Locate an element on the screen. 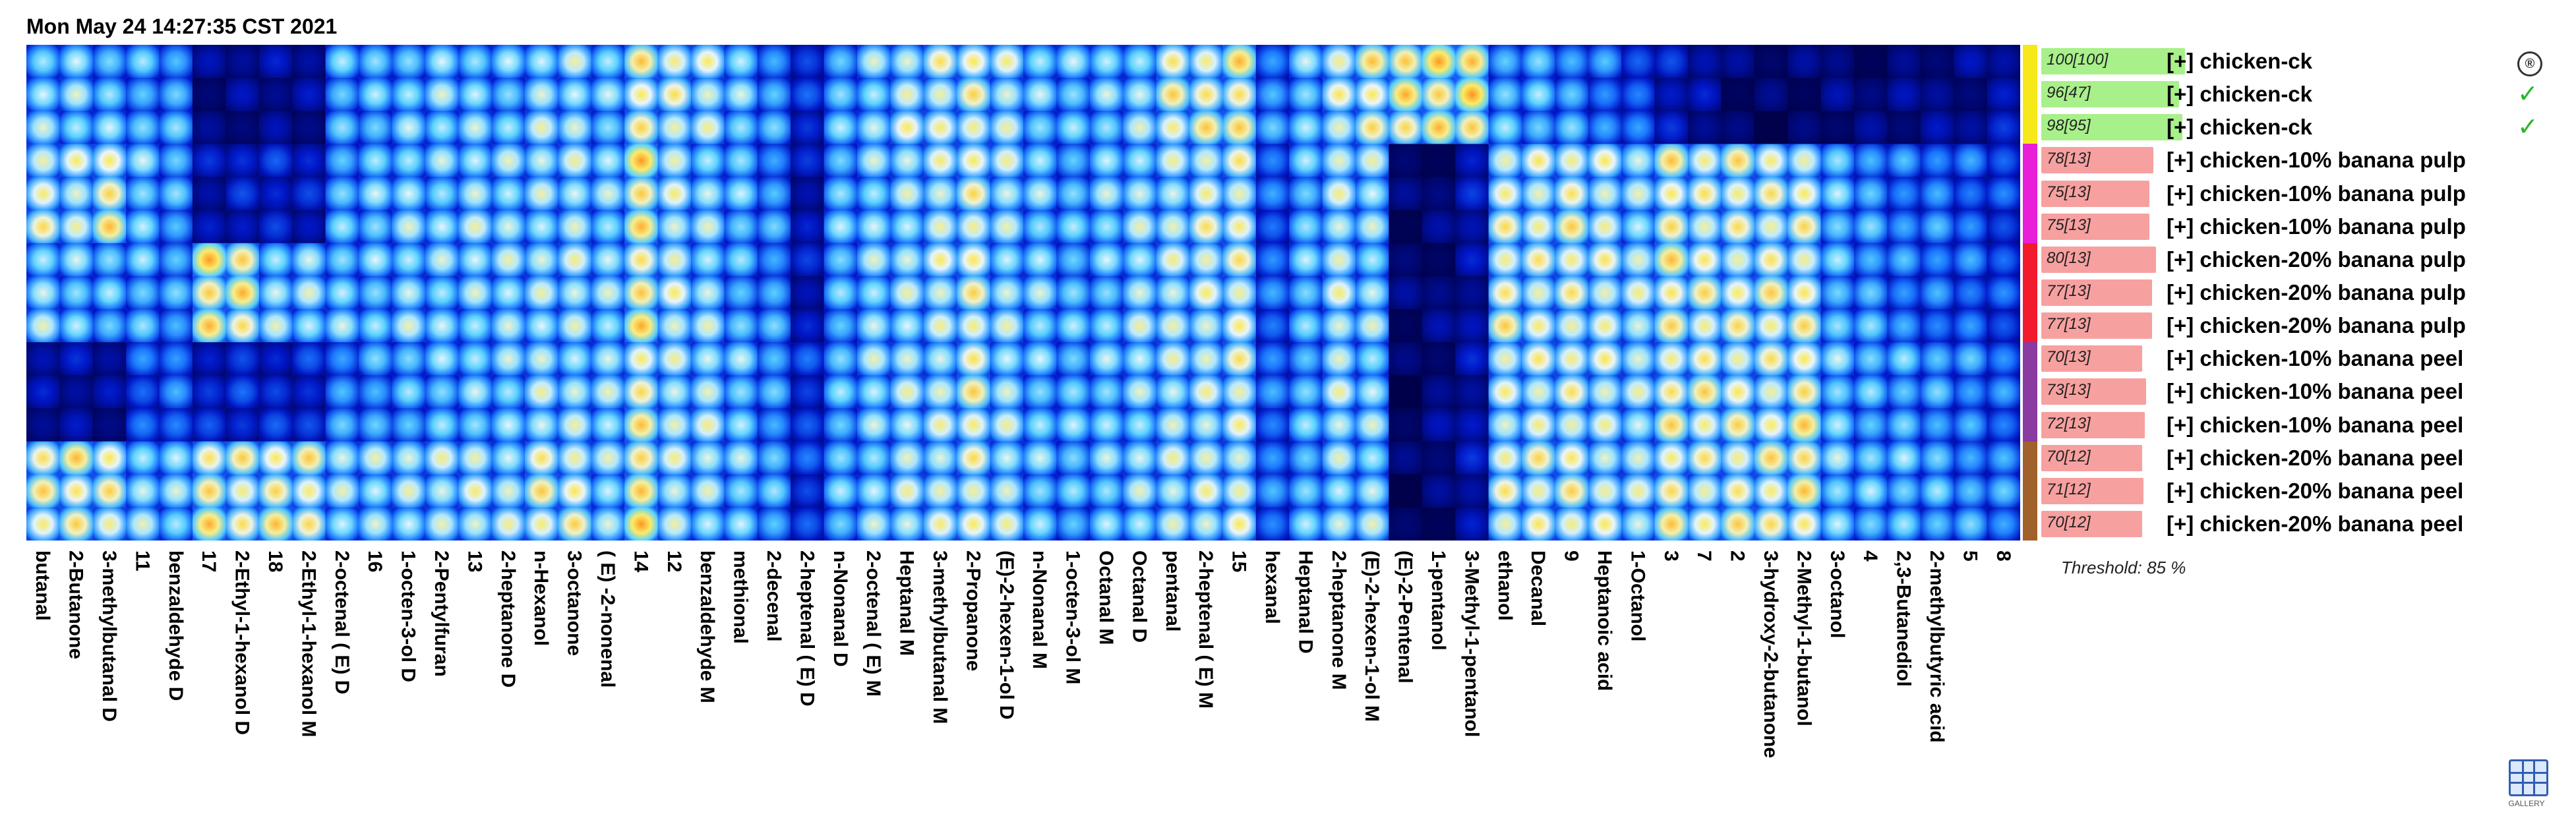 The width and height of the screenshot is (2576, 820). similarity-value: 98[95] is located at coordinates (2069, 126).